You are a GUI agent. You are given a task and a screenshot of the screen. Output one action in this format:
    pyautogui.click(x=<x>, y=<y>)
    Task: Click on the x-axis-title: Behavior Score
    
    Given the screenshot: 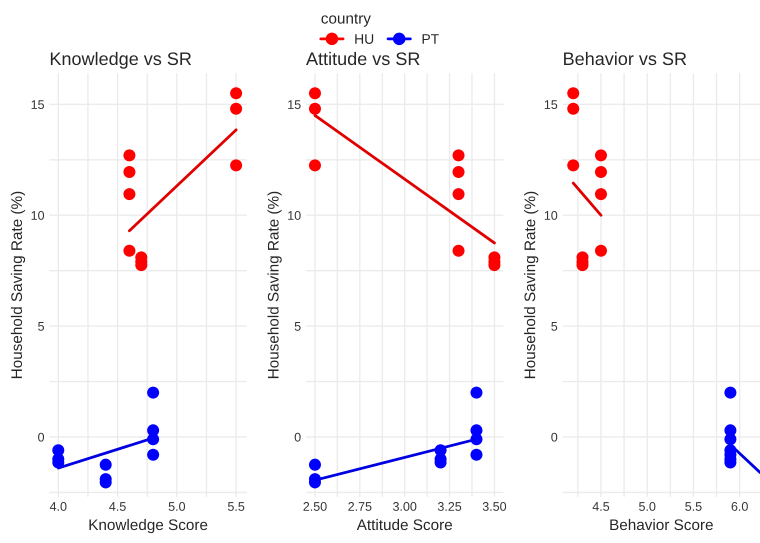 What is the action you would take?
    pyautogui.click(x=661, y=524)
    